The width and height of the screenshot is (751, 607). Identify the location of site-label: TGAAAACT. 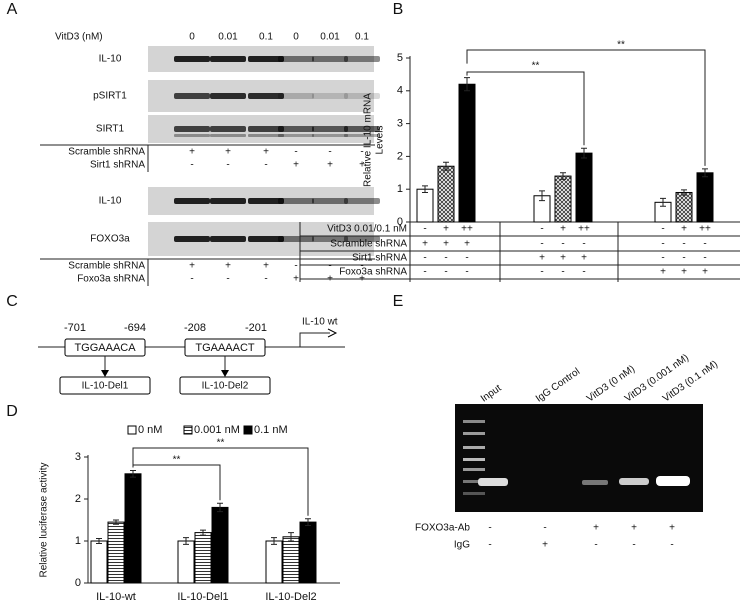
(225, 348).